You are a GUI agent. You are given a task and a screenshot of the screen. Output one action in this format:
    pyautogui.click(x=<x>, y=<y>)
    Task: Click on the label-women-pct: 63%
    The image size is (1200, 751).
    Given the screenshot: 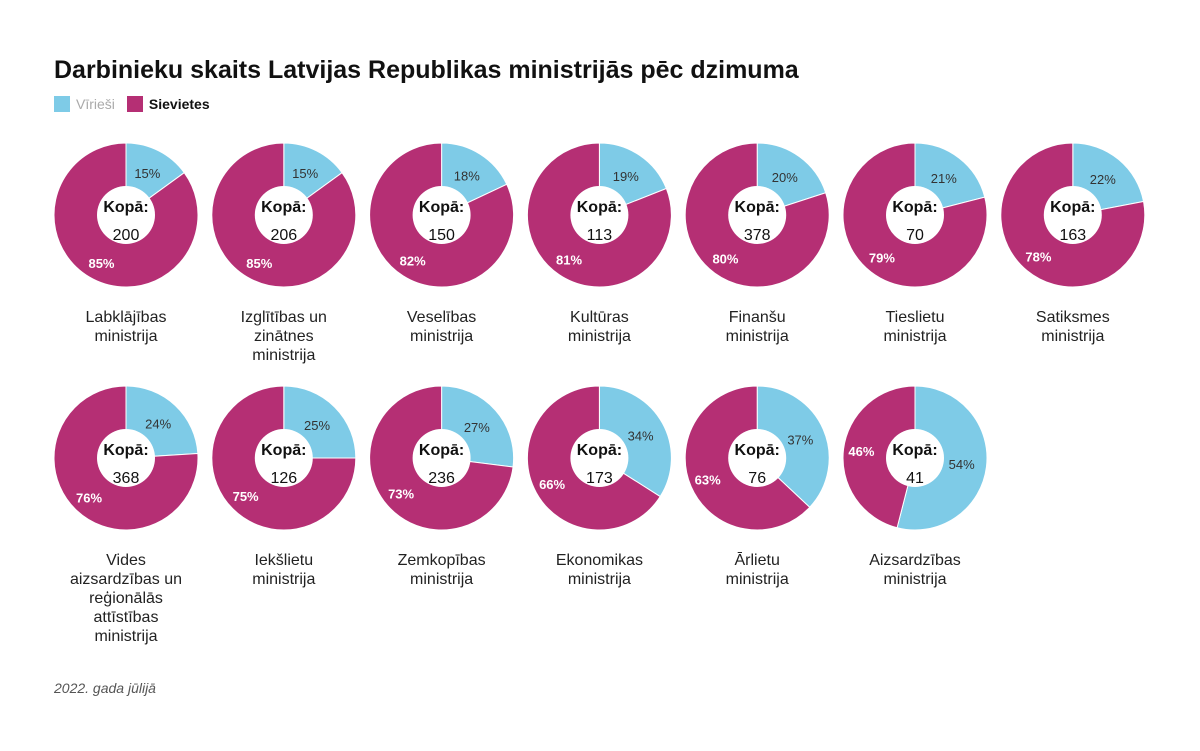 What is the action you would take?
    pyautogui.click(x=708, y=479)
    